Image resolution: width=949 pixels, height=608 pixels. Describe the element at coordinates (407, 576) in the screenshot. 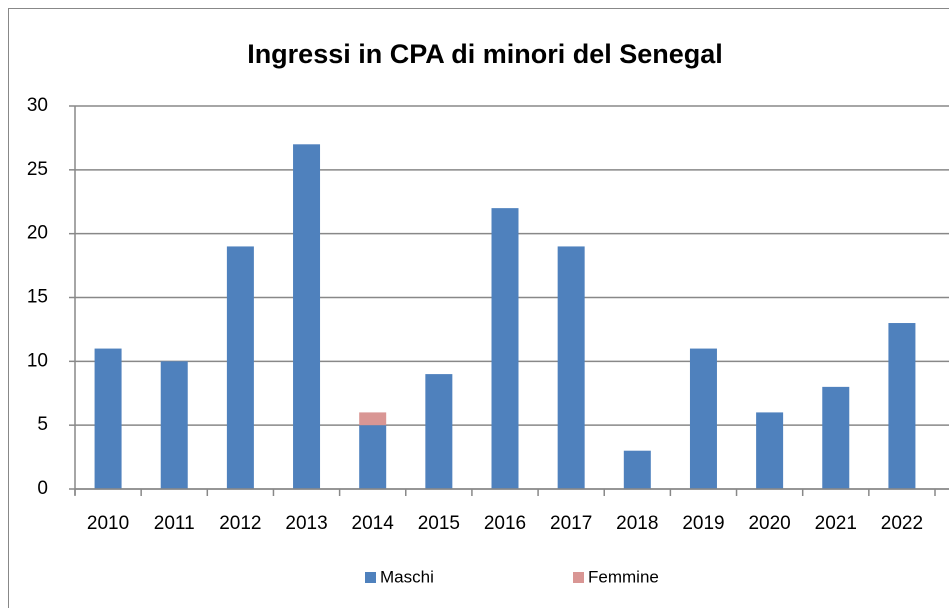

I see `legend-label: Maschi` at that location.